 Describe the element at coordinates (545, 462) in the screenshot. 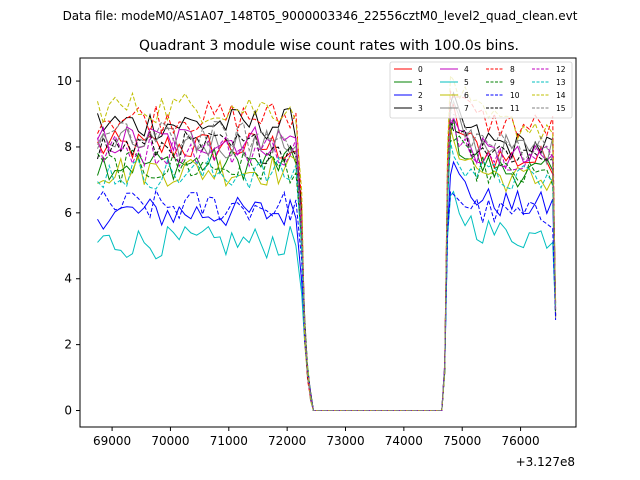

I see `x-offset-label: +3.127e8` at that location.